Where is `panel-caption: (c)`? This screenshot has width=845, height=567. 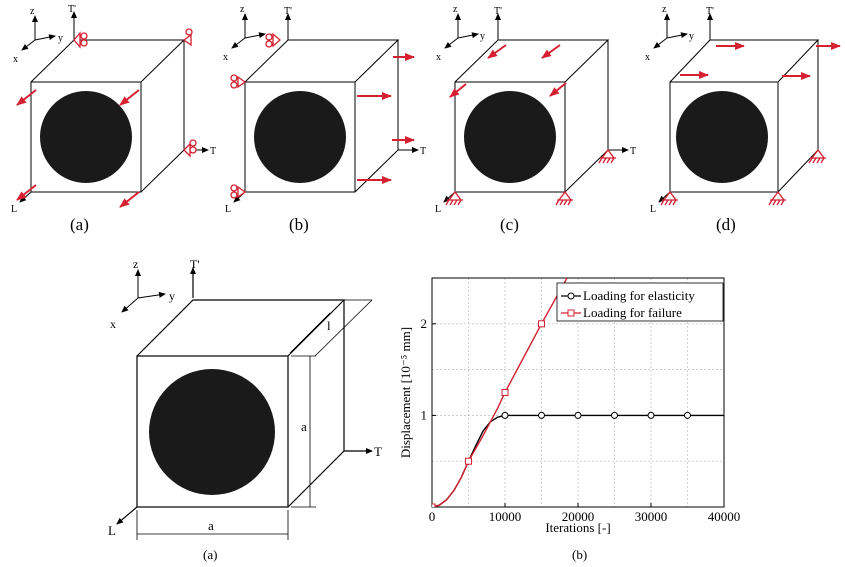 panel-caption: (c) is located at coordinates (509, 224).